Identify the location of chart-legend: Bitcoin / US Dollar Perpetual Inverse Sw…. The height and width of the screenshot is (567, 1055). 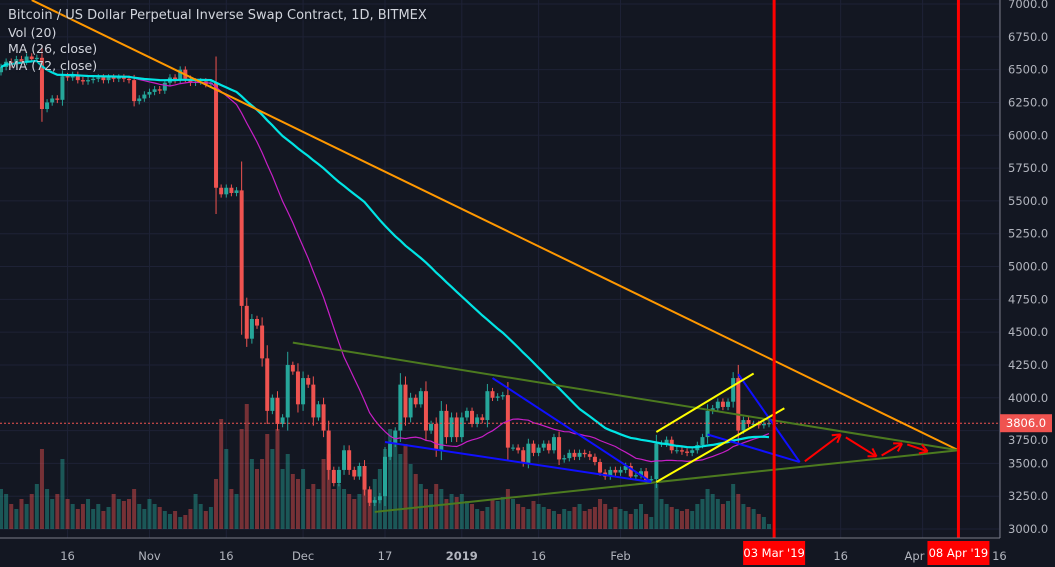
(217, 41).